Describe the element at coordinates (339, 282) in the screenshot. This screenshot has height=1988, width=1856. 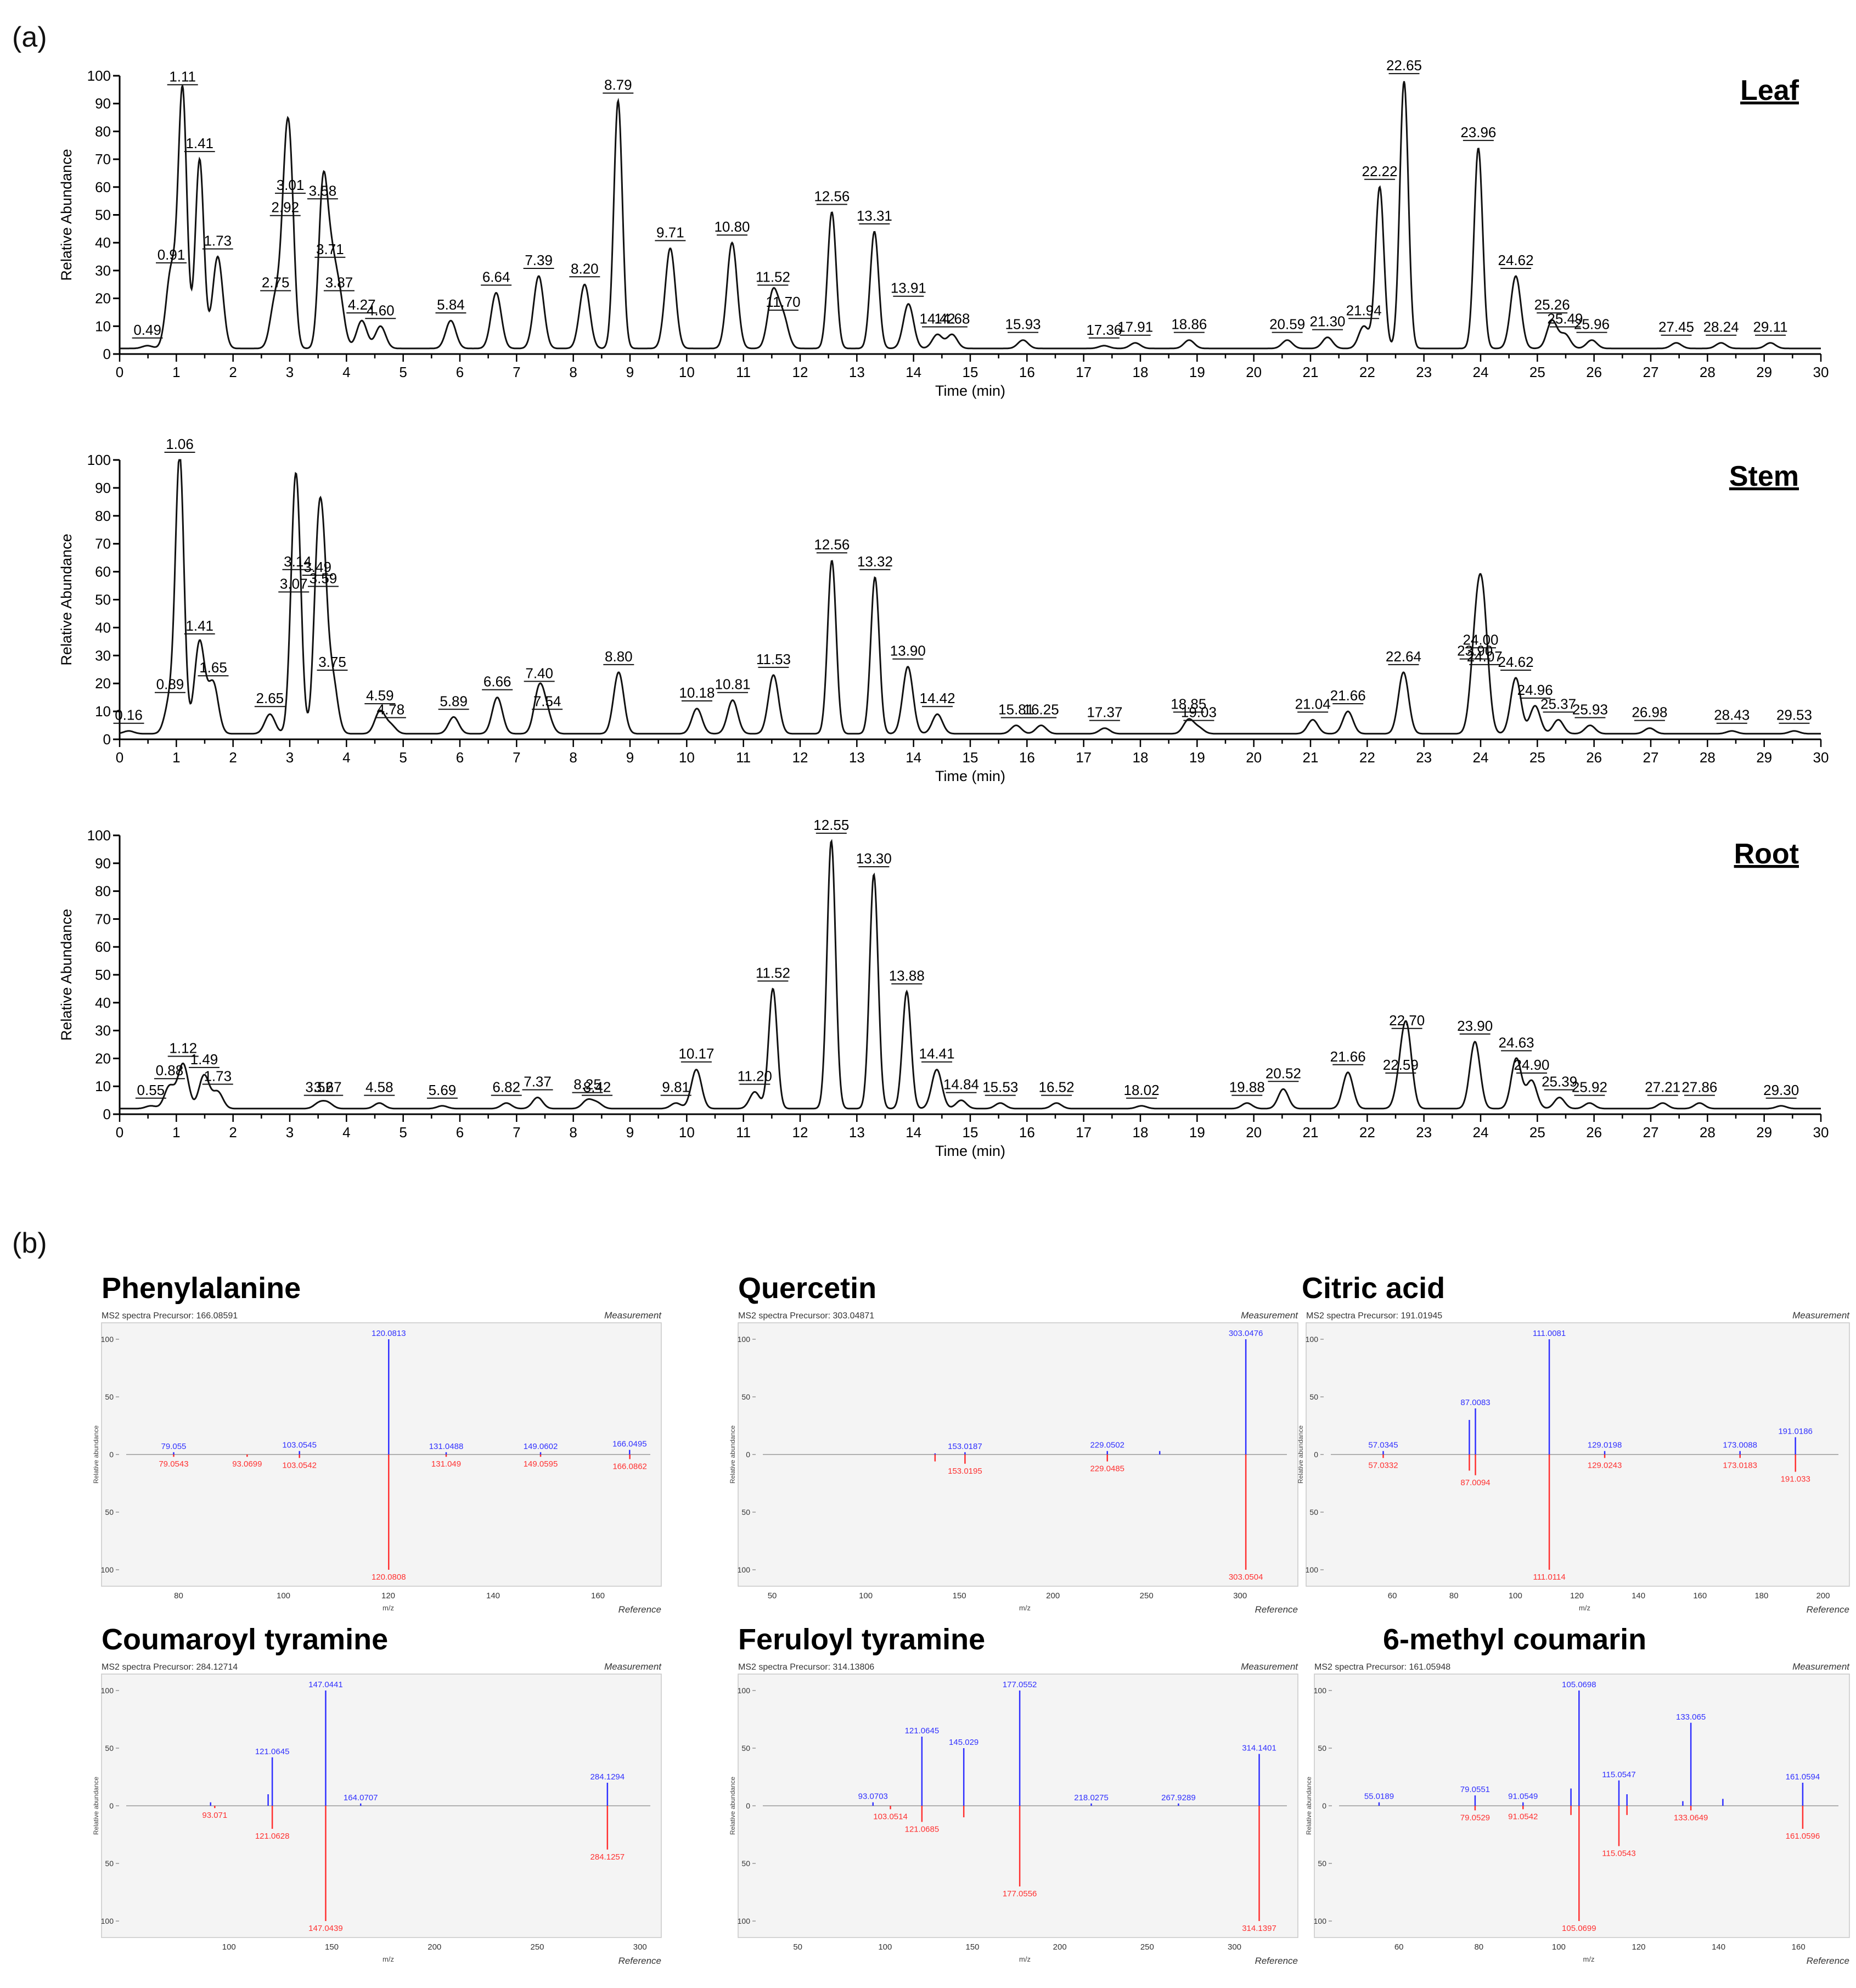
I see `peak-label: 3.87` at that location.